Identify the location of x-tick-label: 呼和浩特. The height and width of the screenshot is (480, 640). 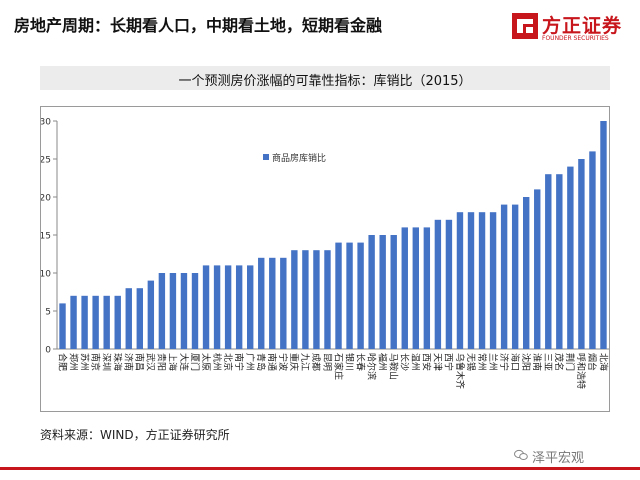
(581, 371).